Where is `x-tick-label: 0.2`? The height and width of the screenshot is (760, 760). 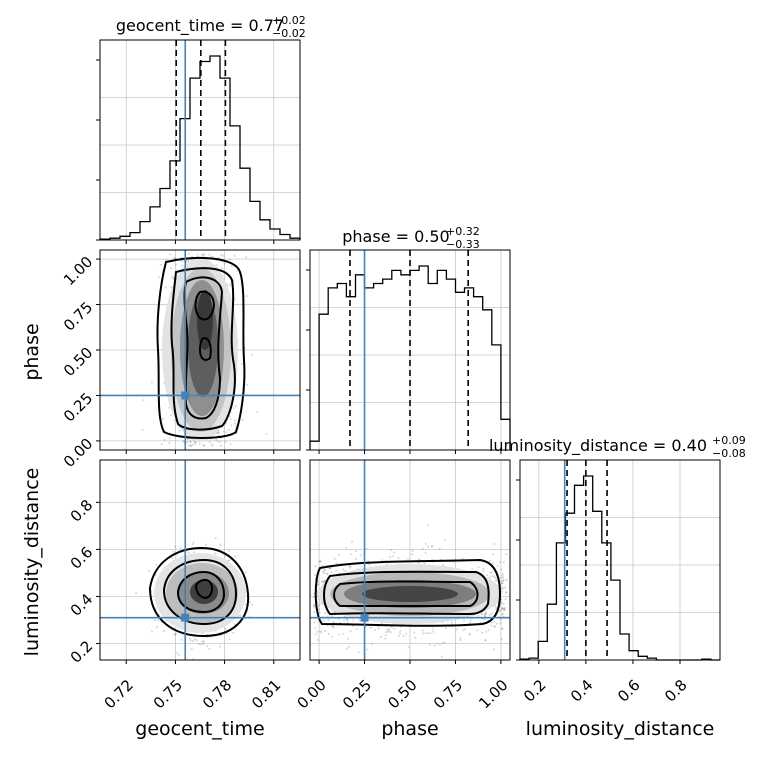
x-tick-label: 0.2 is located at coordinates (535, 691).